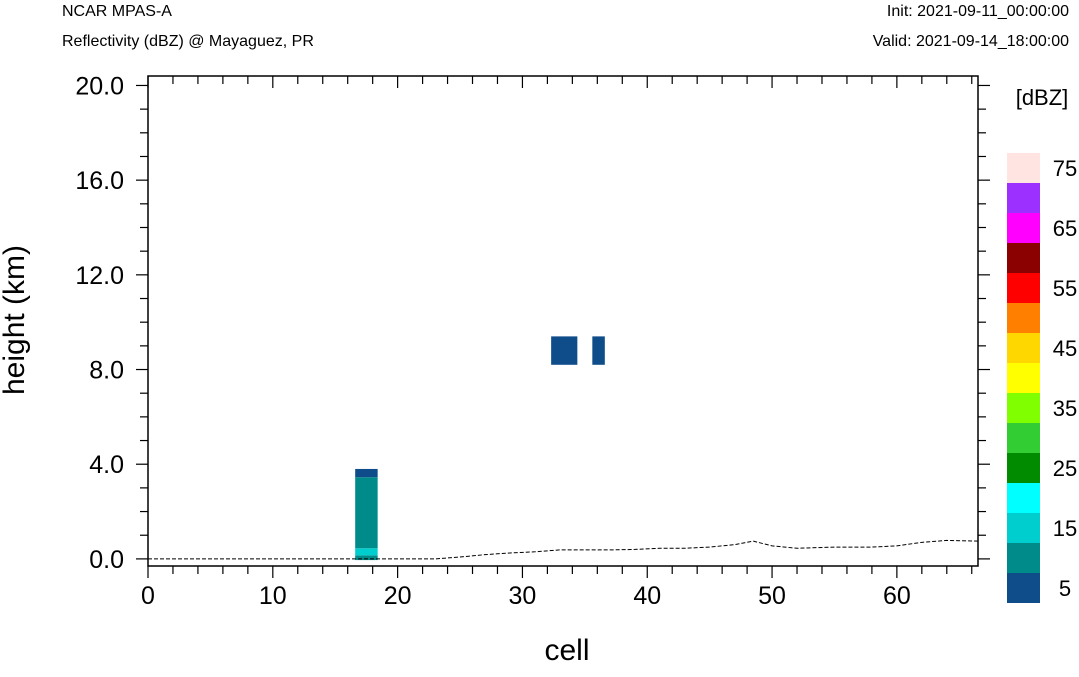  Describe the element at coordinates (1065, 468) in the screenshot. I see `colorbar-tick-label: 25` at that location.